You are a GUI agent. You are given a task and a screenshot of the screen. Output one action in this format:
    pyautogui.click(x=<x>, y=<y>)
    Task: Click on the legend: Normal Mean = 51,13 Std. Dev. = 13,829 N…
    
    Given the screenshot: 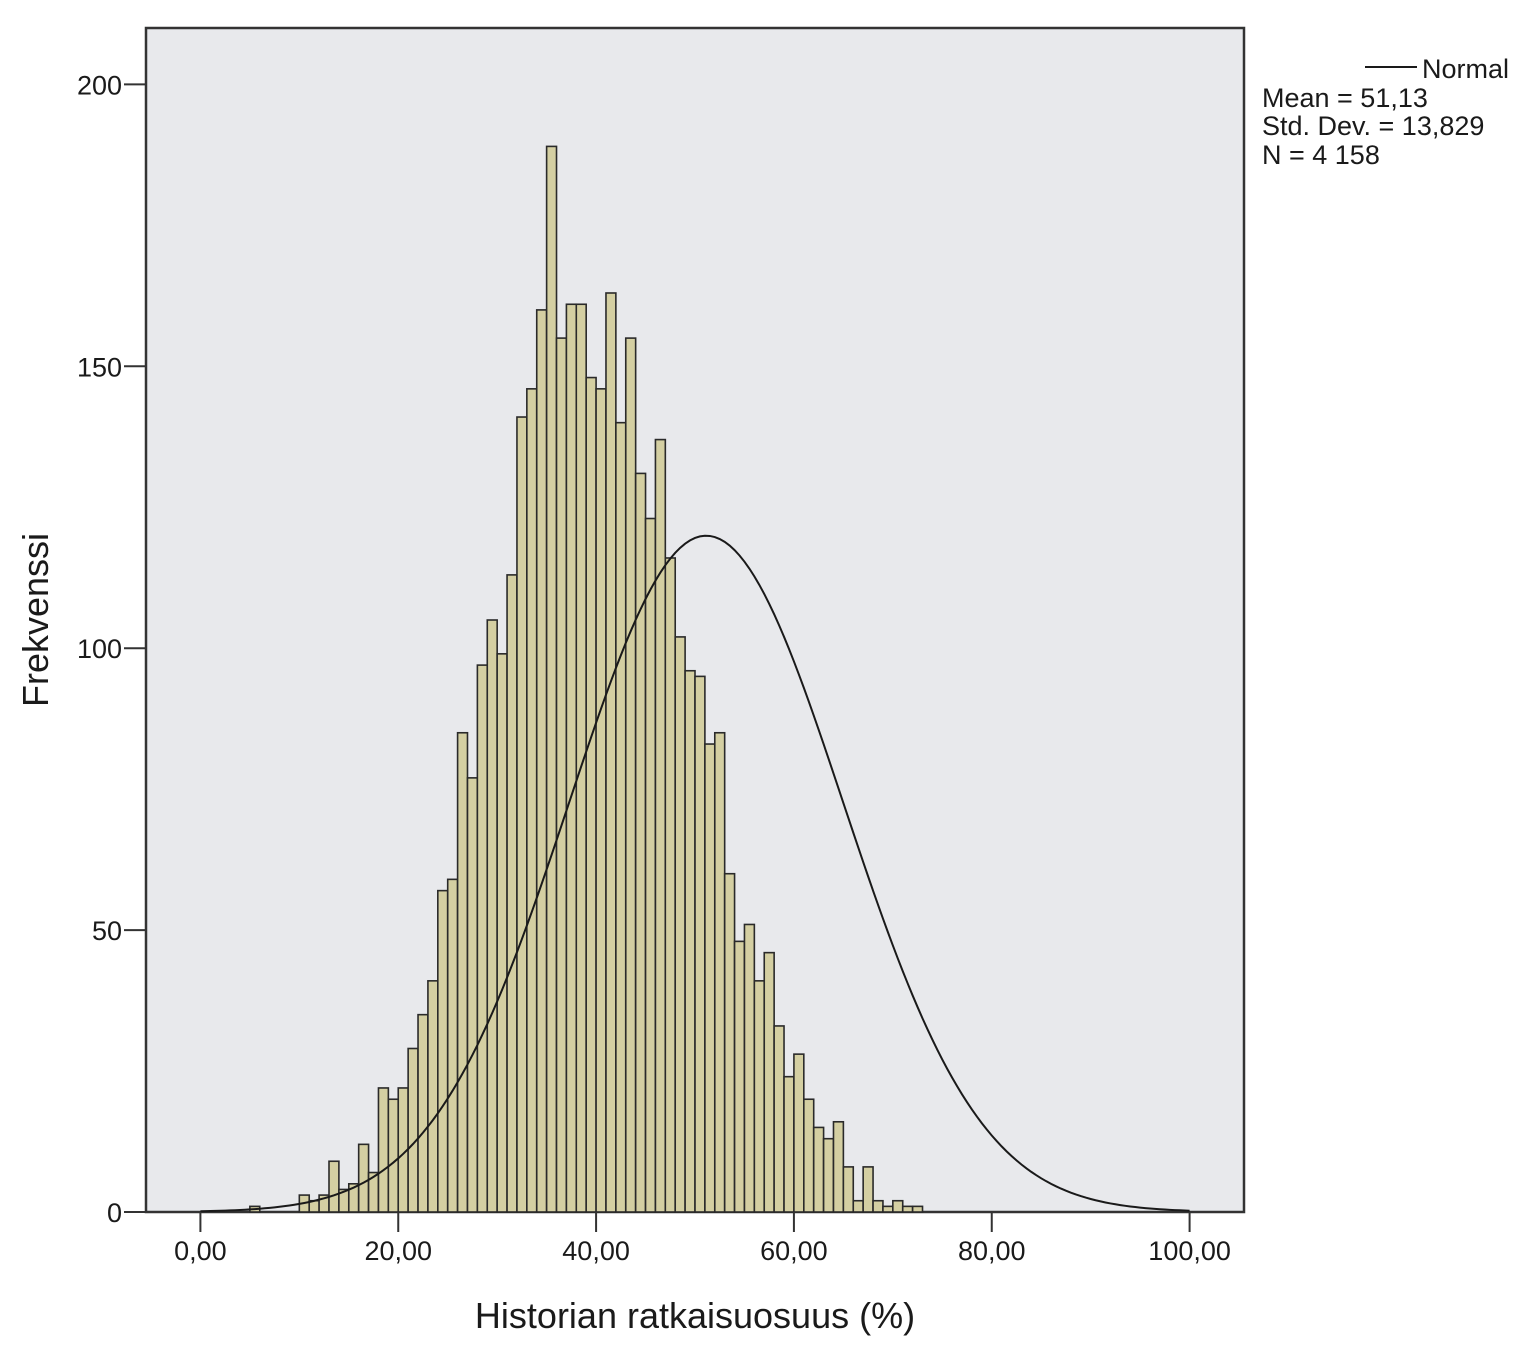 What is the action you would take?
    pyautogui.click(x=1385, y=112)
    